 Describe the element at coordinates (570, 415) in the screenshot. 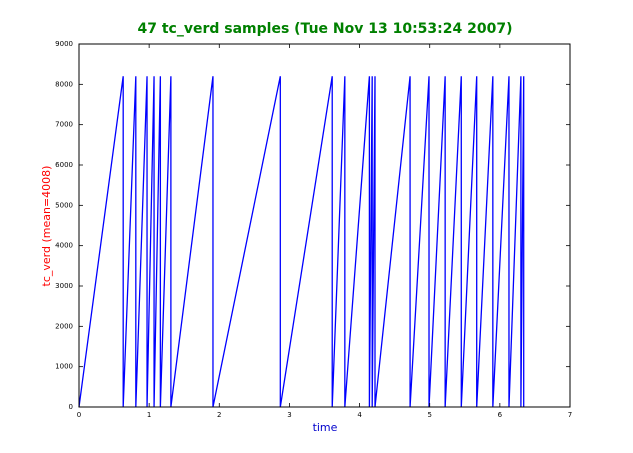

I see `x-tick-label: 7` at that location.